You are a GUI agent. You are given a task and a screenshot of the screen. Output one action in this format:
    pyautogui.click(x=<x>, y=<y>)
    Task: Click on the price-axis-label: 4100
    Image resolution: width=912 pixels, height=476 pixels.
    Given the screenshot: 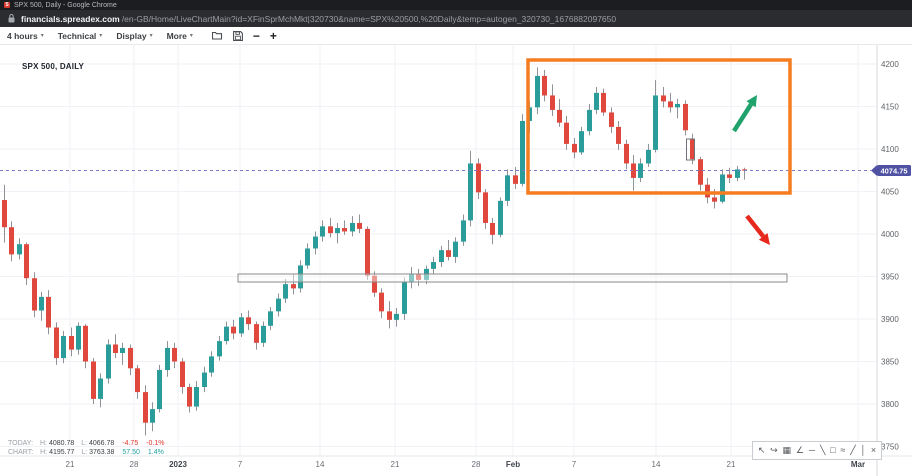 What is the action you would take?
    pyautogui.click(x=890, y=149)
    